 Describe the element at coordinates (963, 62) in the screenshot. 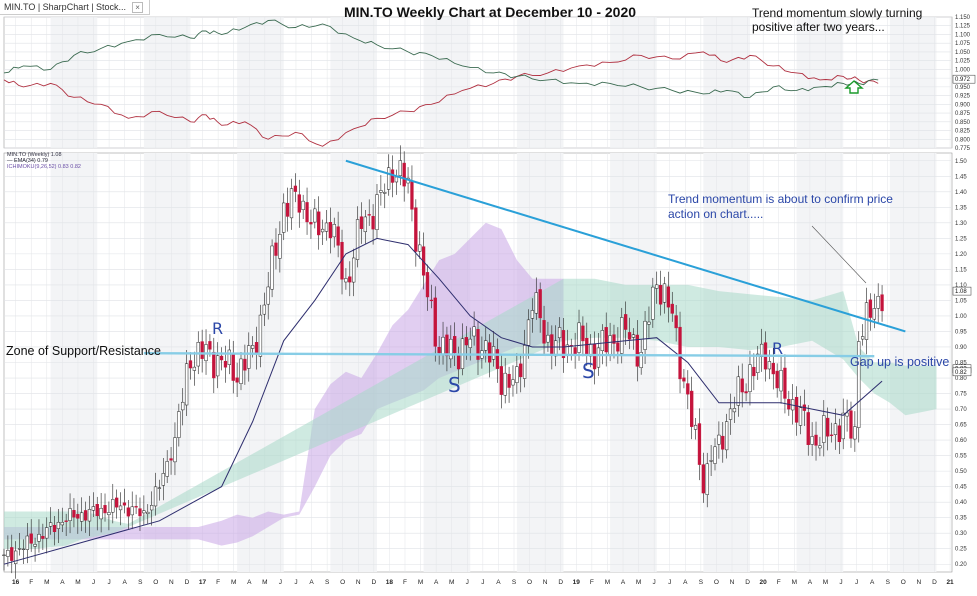

I see `ratio-y-tick-label: 1.025` at that location.